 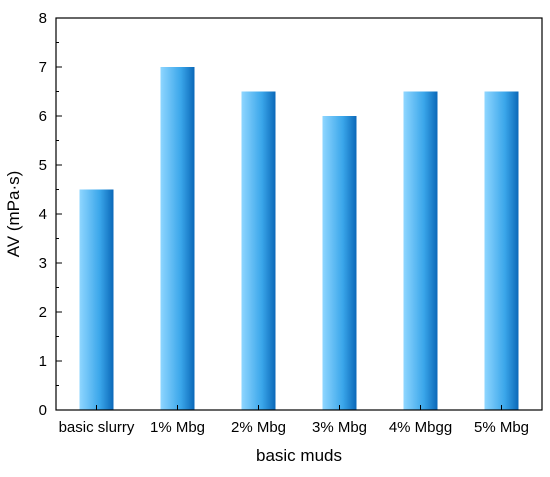 I want to click on y-tick-label: 3, so click(x=43, y=263).